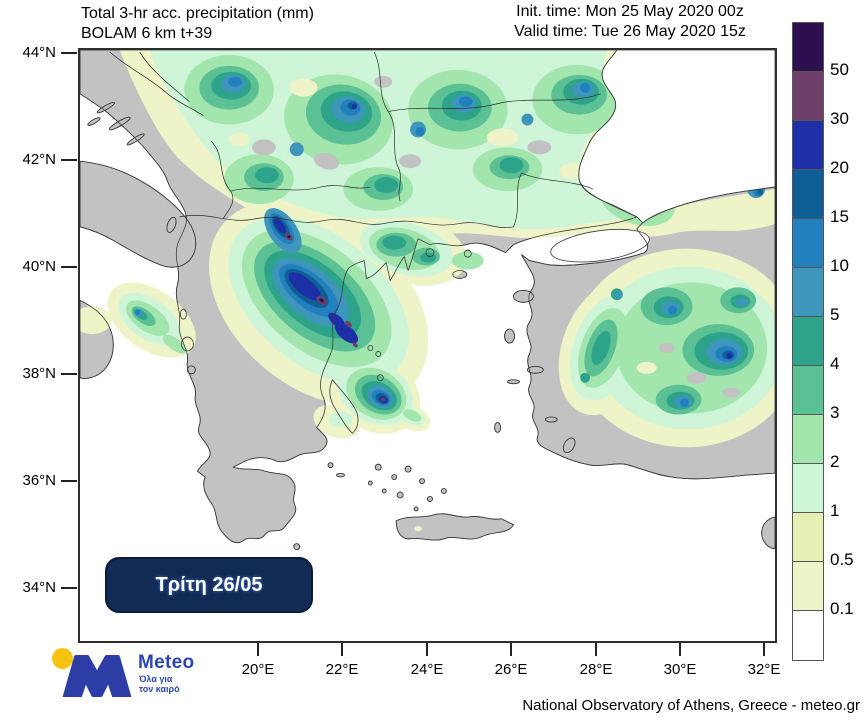 The image size is (866, 720). What do you see at coordinates (156, 679) in the screenshot?
I see `logo-tagline-line1: Όλα για` at bounding box center [156, 679].